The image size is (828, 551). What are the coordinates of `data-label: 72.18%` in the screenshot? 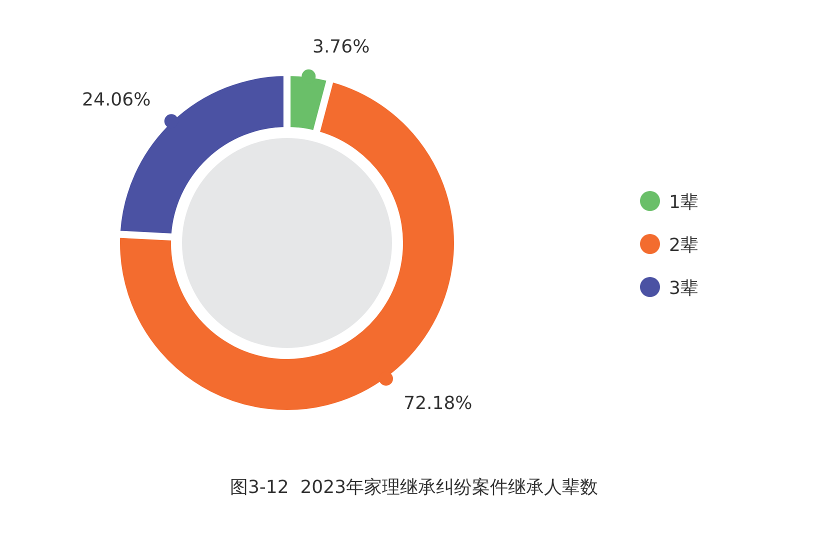 It's located at (438, 403).